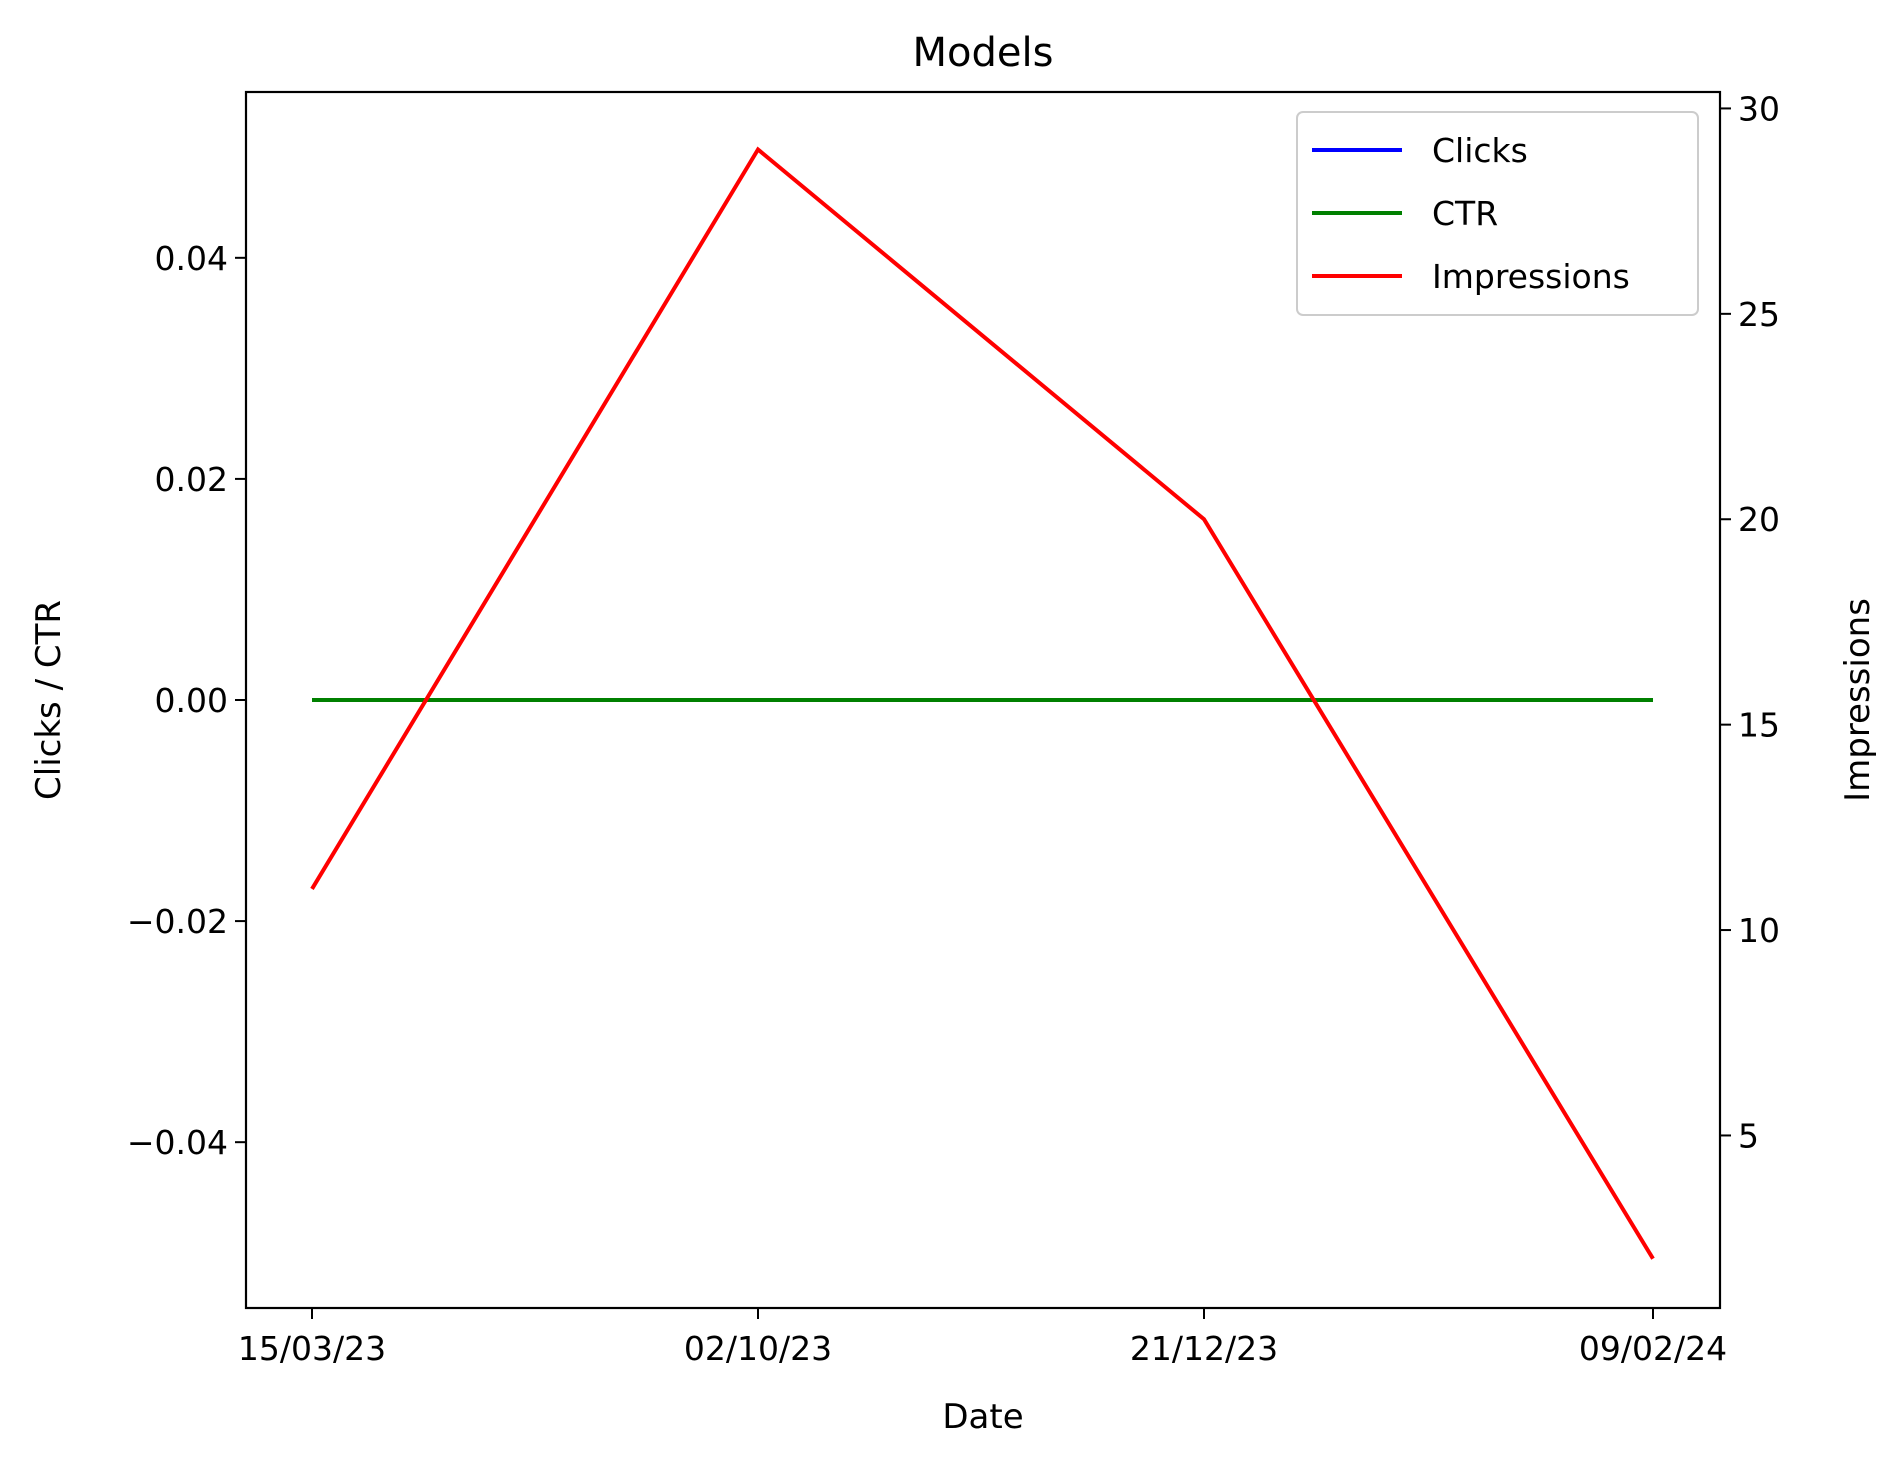 Image resolution: width=1889 pixels, height=1469 pixels. Describe the element at coordinates (1204, 1348) in the screenshot. I see `x-tick-label: 21/12/23` at that location.